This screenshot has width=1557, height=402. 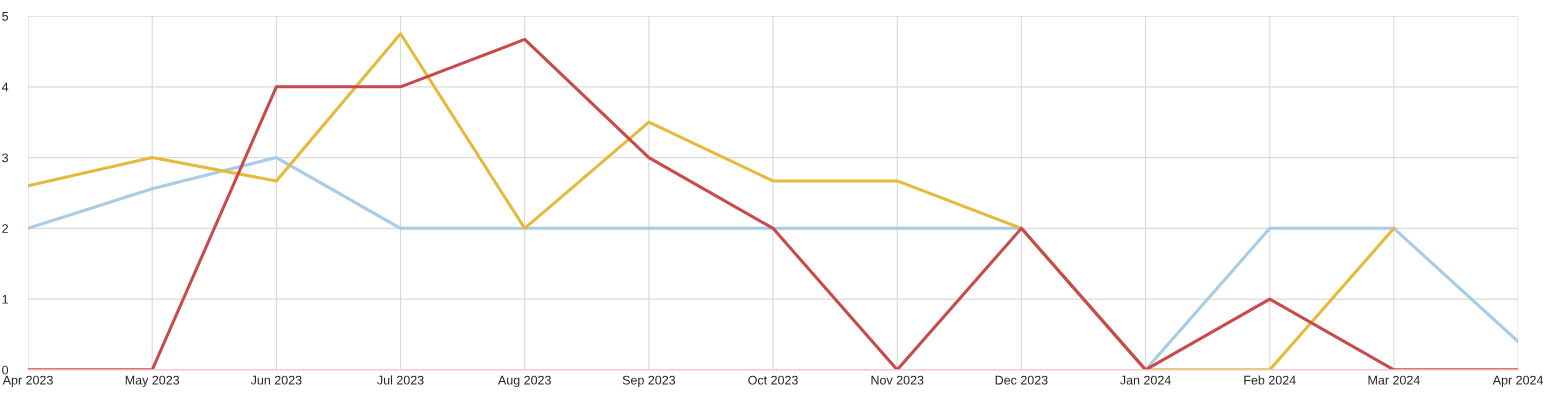 What do you see at coordinates (152, 381) in the screenshot?
I see `x-tick-label: May 2023` at bounding box center [152, 381].